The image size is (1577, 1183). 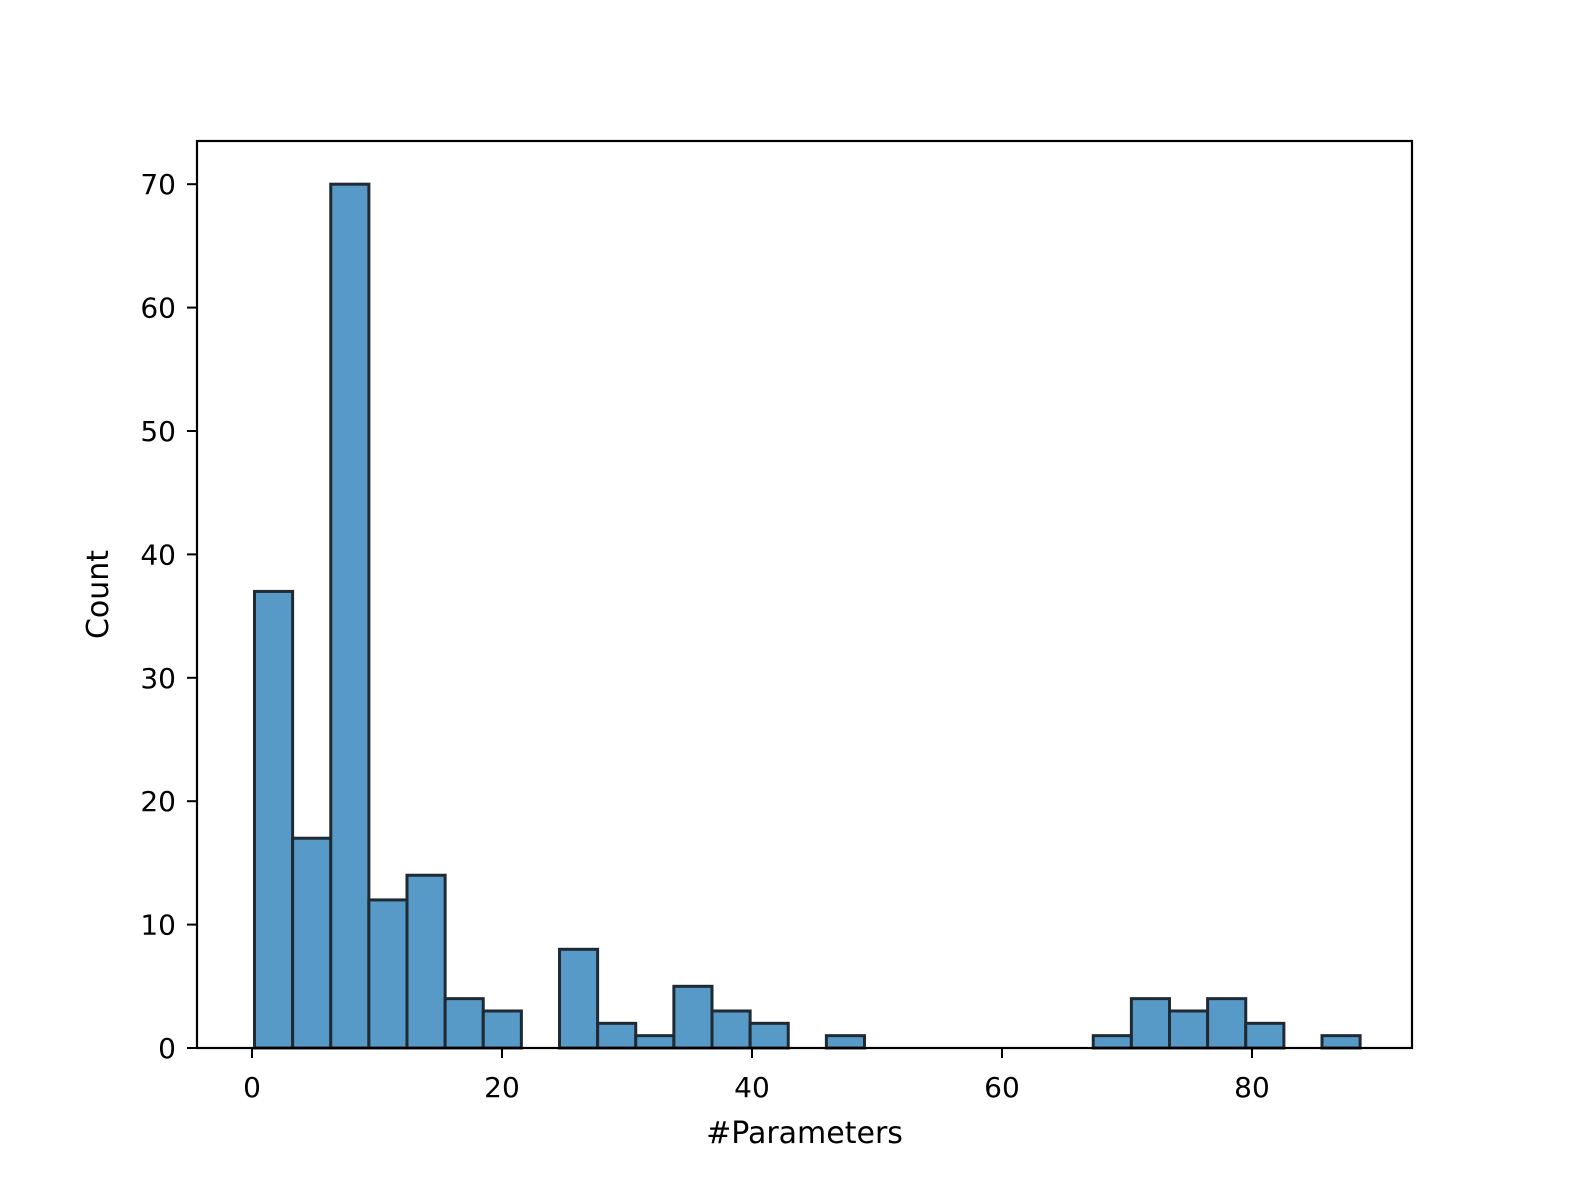 What do you see at coordinates (158, 801) in the screenshot?
I see `y-tick-label: 20` at bounding box center [158, 801].